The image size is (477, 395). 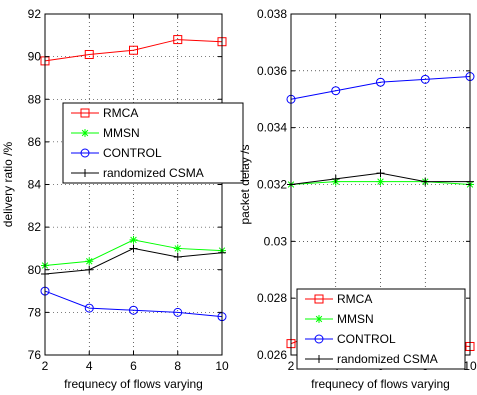 What do you see at coordinates (35, 270) in the screenshot?
I see `y-tick-label: 80` at bounding box center [35, 270].